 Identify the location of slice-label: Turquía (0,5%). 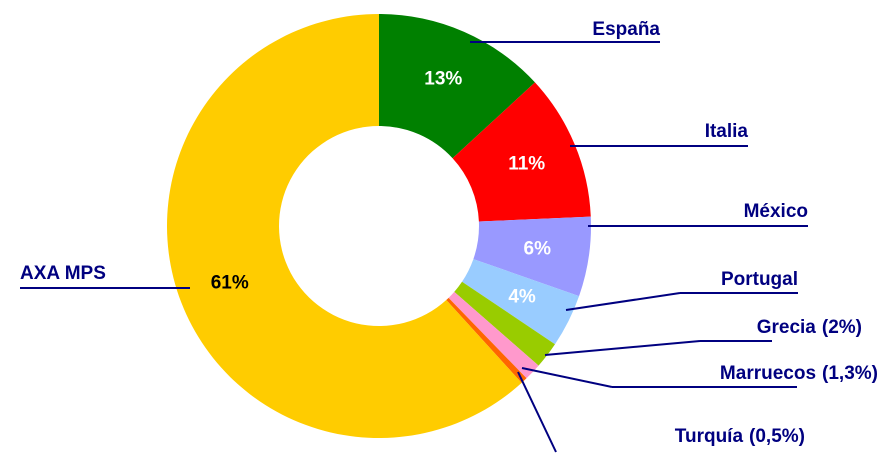
(740, 436).